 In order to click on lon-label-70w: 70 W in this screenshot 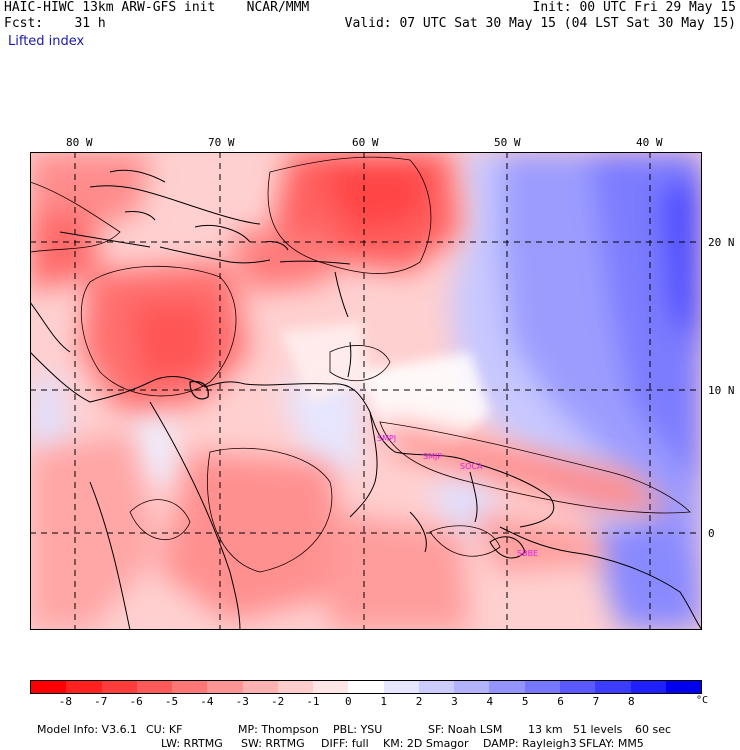, I will do `click(221, 142)`.